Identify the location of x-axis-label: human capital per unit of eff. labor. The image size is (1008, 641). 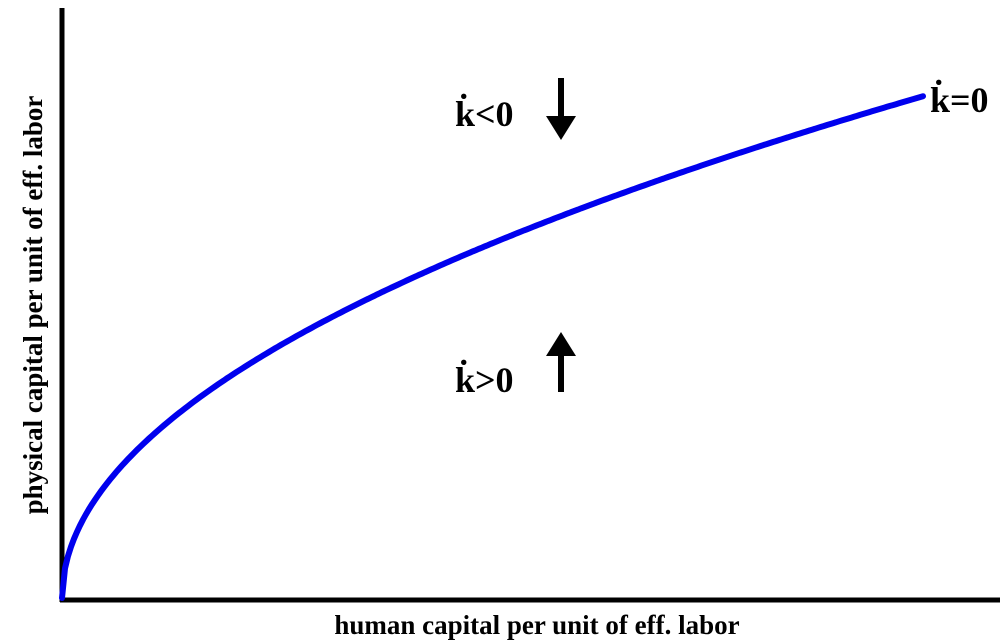
(536, 625).